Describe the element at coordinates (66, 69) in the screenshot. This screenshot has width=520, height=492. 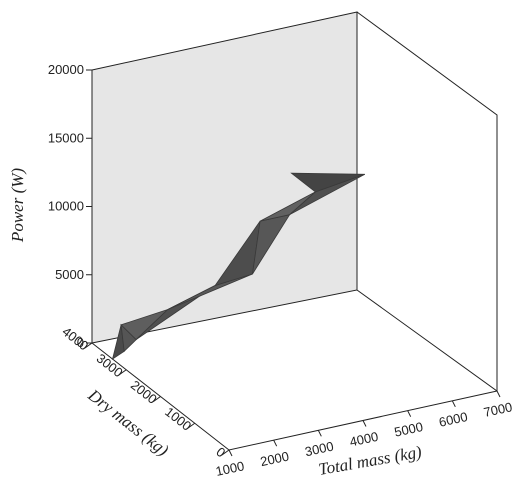
I see `power-tick-label: 20000` at that location.